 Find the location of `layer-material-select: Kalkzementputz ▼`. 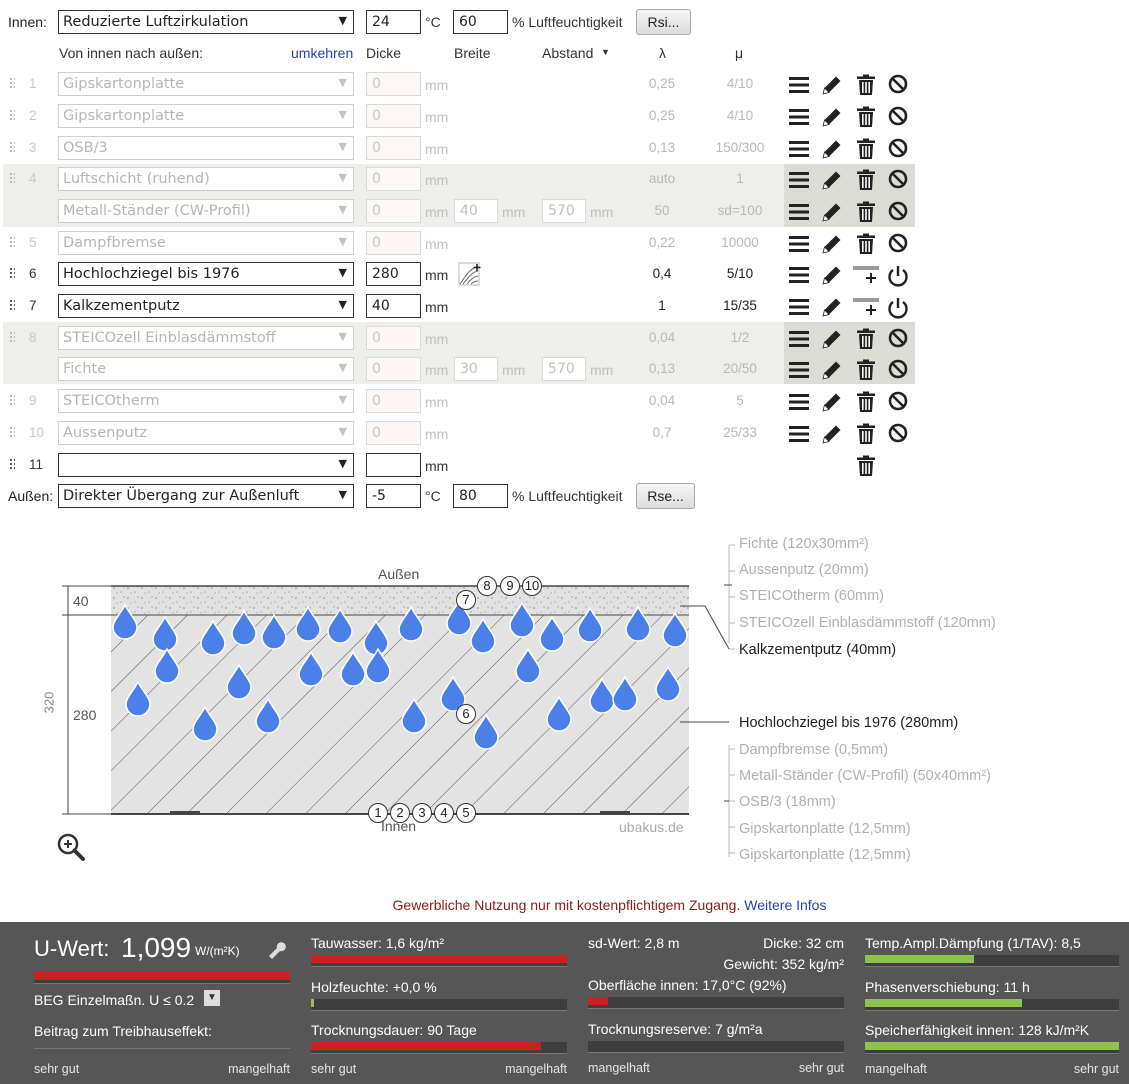

layer-material-select: Kalkzementputz ▼ is located at coordinates (206, 306).